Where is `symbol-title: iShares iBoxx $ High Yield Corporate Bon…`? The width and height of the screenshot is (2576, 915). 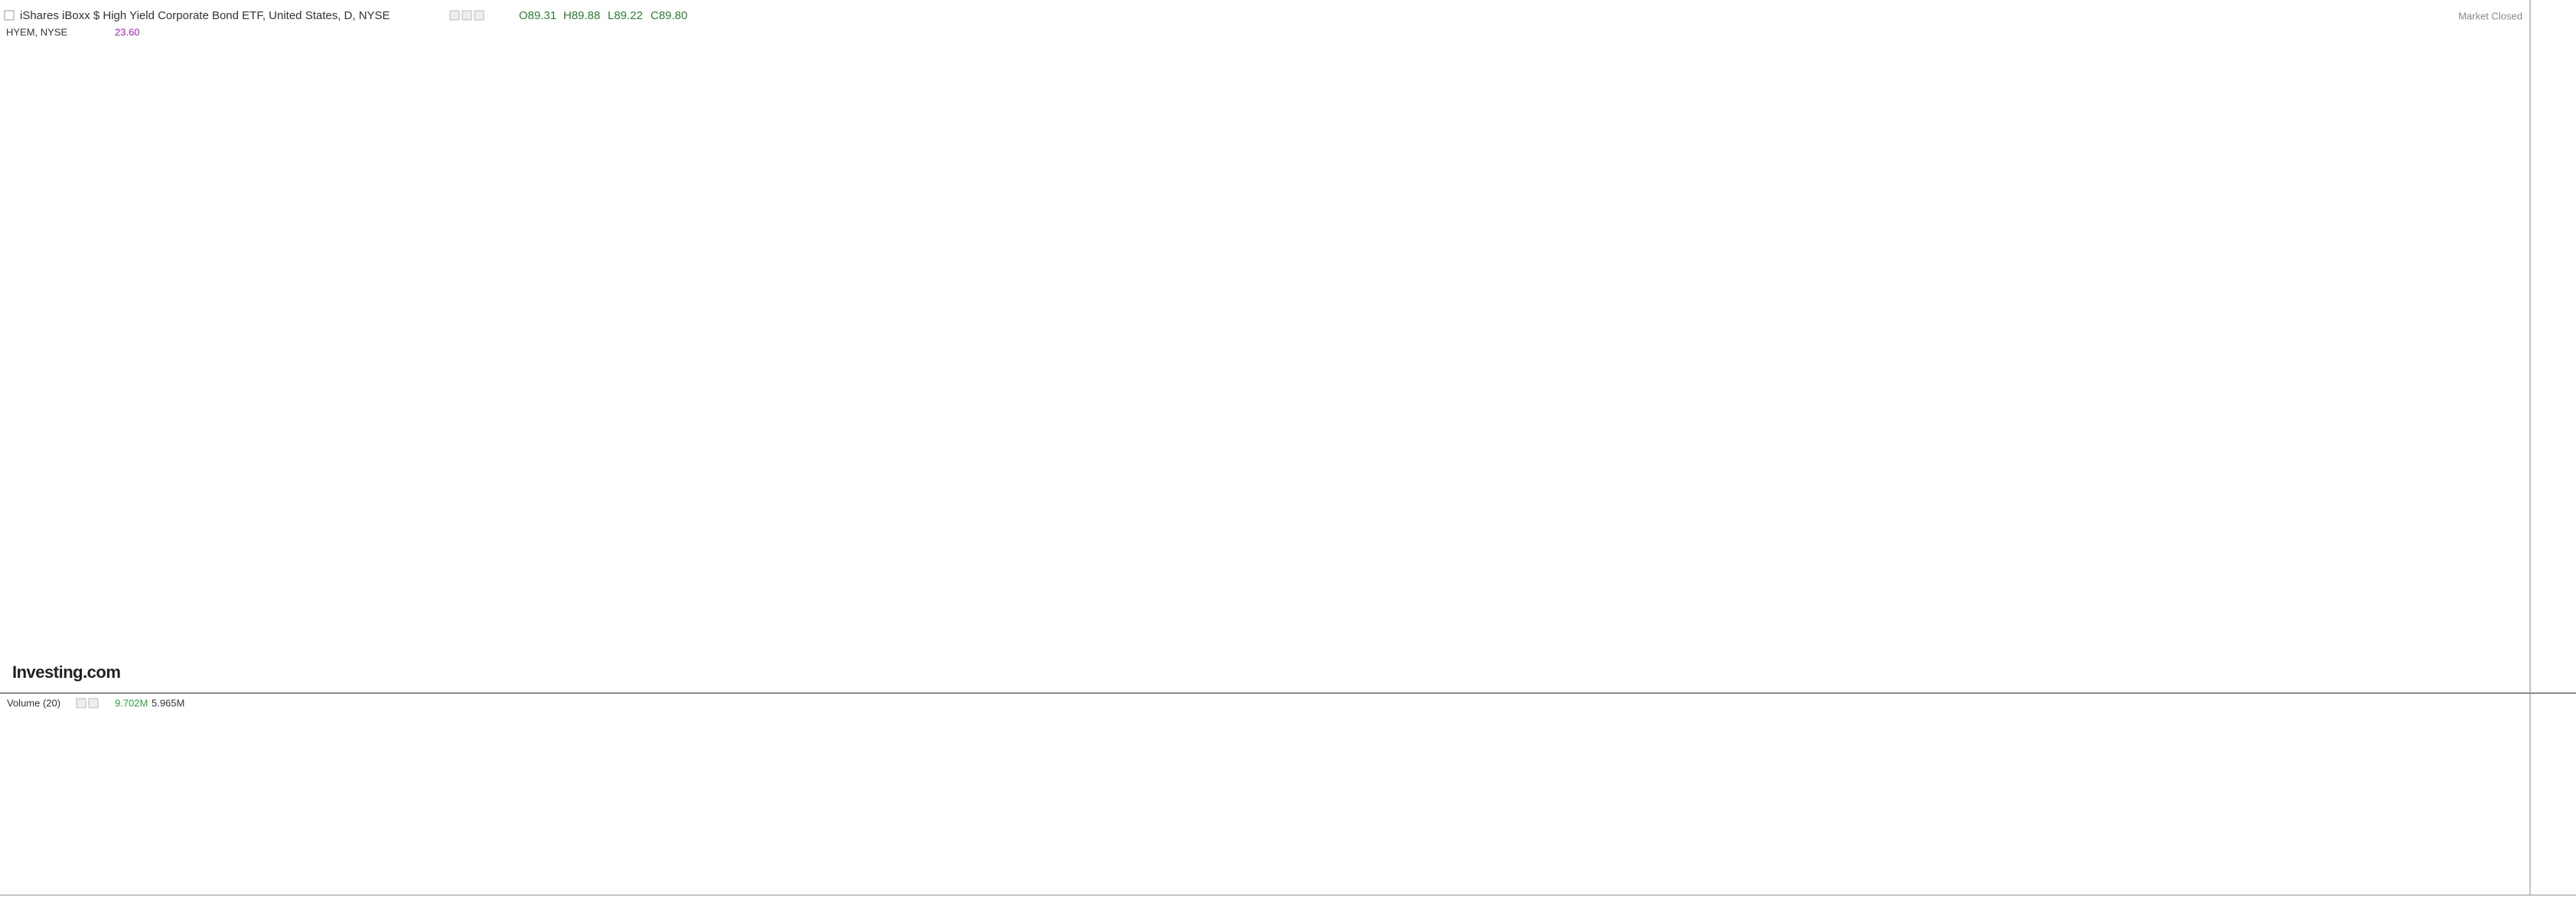 symbol-title: iShares iBoxx $ High Yield Corporate Bon… is located at coordinates (205, 15).